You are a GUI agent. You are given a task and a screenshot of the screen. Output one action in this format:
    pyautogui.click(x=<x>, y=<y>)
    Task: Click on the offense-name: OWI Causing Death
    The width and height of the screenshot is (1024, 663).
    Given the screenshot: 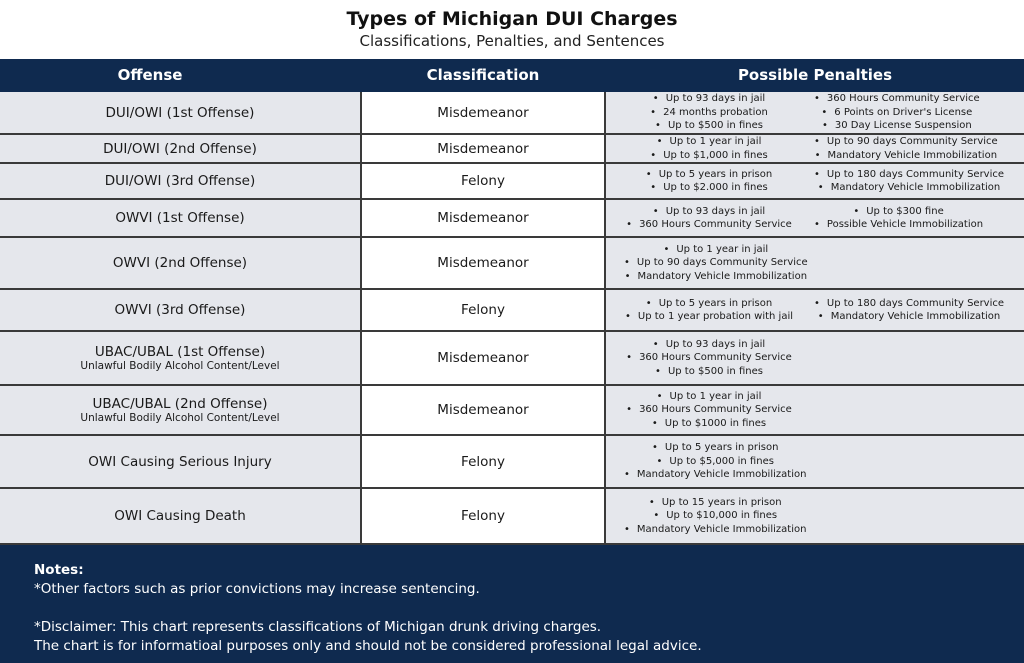 What is the action you would take?
    pyautogui.click(x=180, y=516)
    